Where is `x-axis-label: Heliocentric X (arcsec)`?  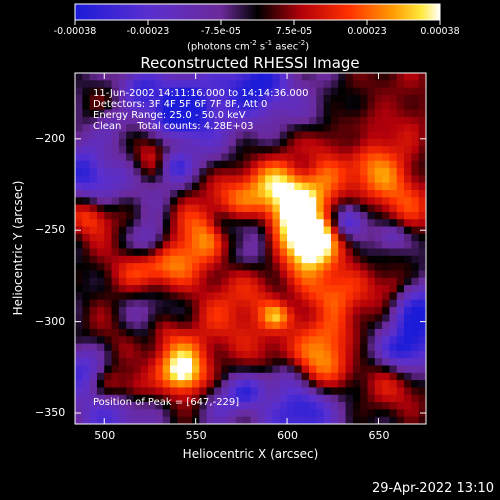 x-axis-label: Heliocentric X (arcsec) is located at coordinates (250, 454).